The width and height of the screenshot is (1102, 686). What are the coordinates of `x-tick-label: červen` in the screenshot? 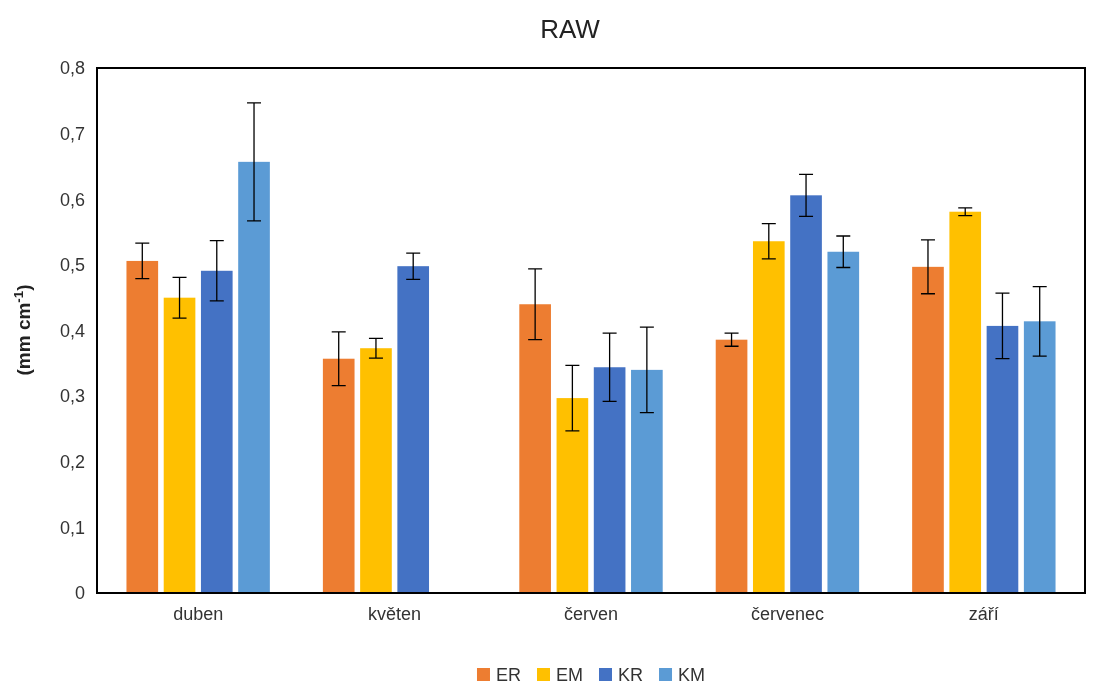 It's located at (591, 613).